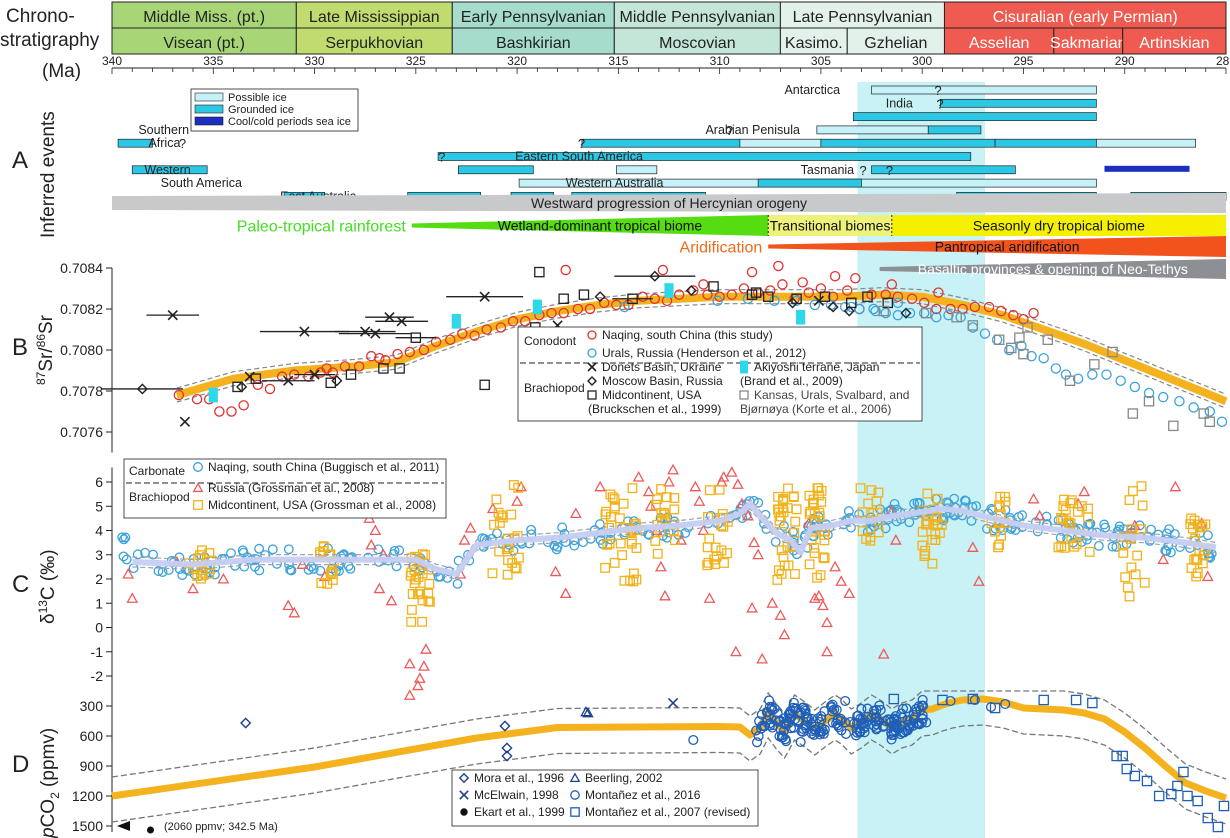  What do you see at coordinates (752, 130) in the screenshot?
I see `region-label: Arabian Penisula` at bounding box center [752, 130].